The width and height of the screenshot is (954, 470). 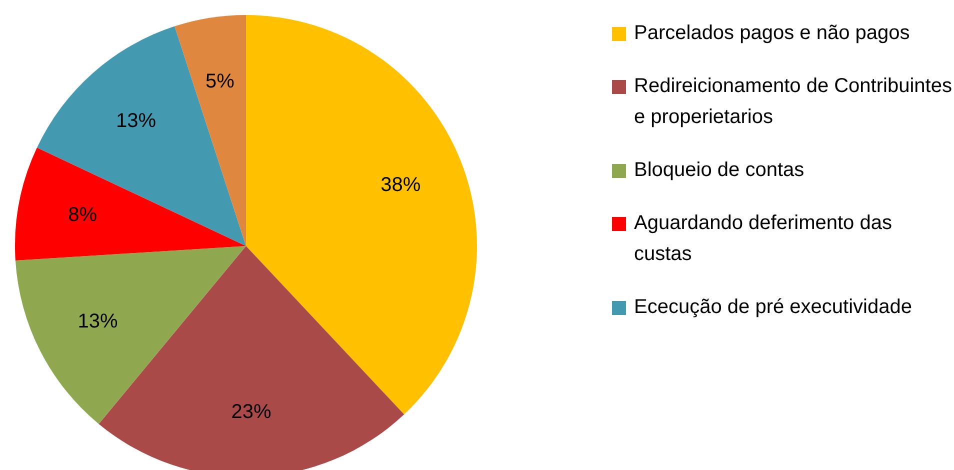 What do you see at coordinates (83, 215) in the screenshot?
I see `data-label: 8%` at bounding box center [83, 215].